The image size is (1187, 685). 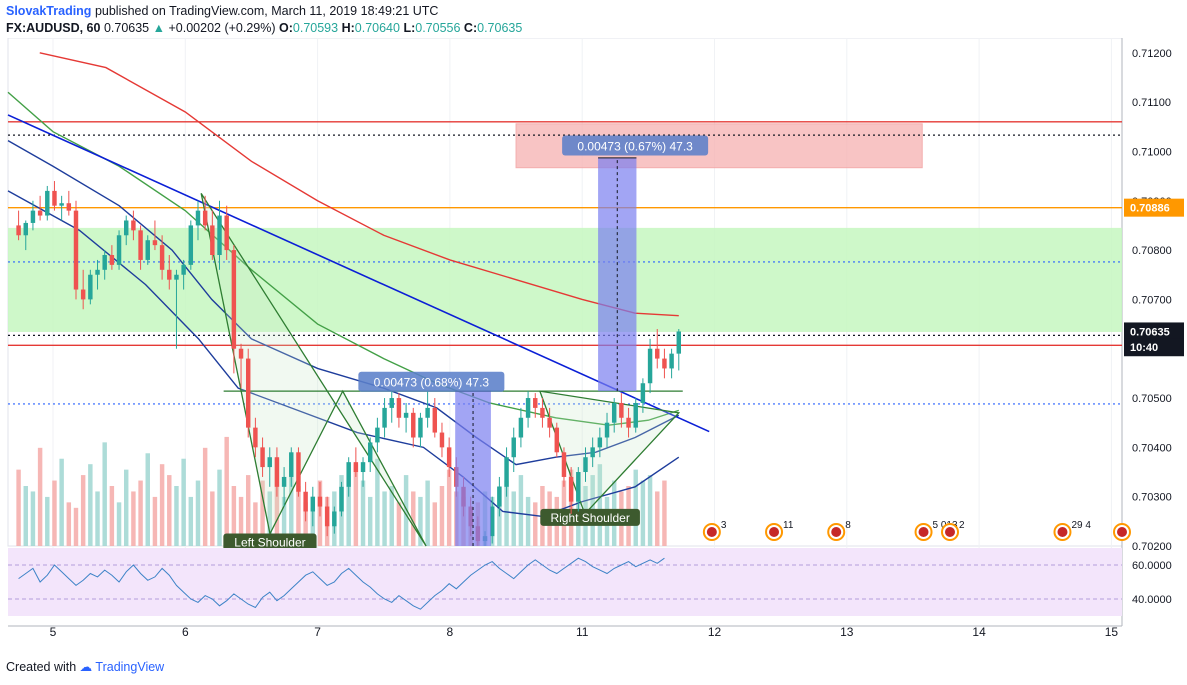 I want to click on event-count: 3, so click(x=724, y=525).